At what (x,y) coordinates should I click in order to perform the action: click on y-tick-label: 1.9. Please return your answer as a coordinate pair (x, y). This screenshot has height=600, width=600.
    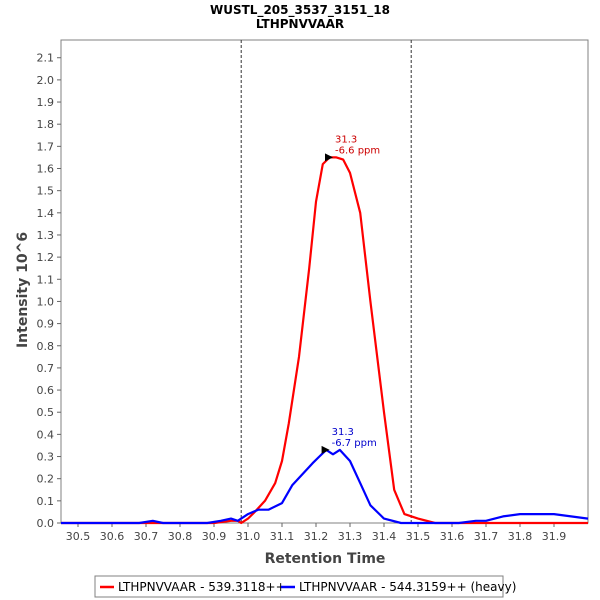
    Looking at the image, I should click on (46, 102).